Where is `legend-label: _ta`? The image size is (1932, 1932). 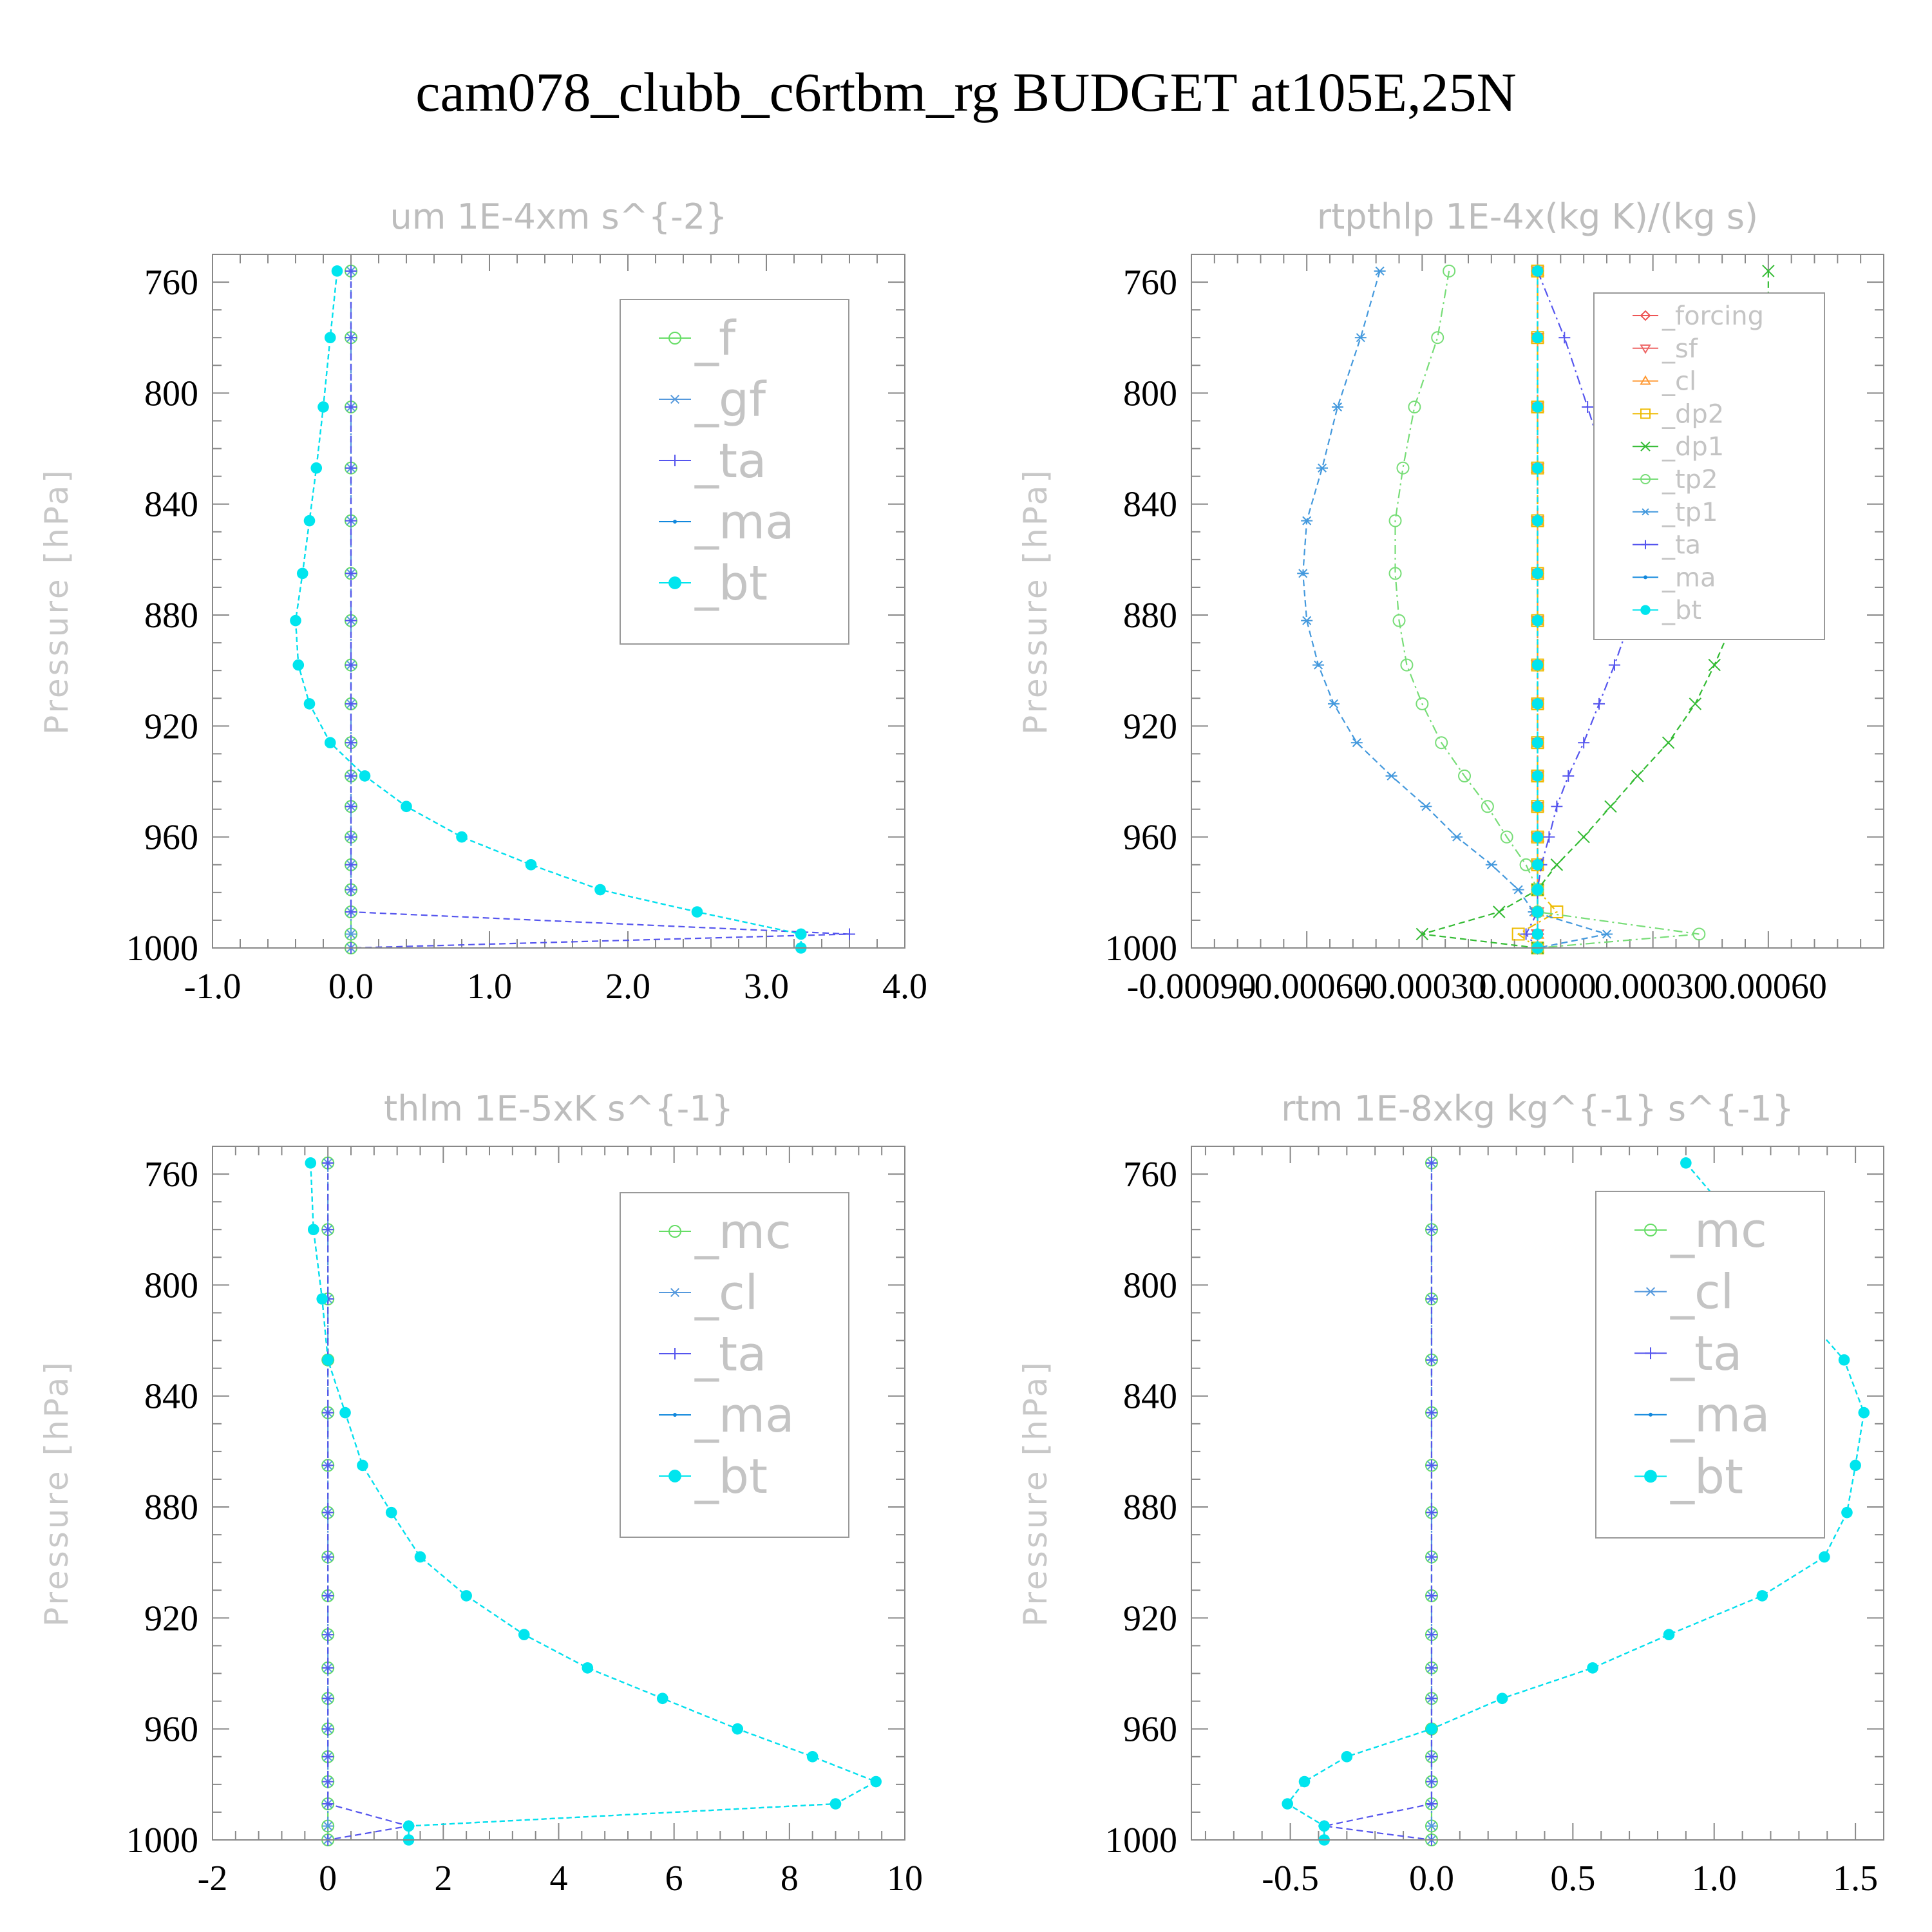 legend-label: _ta is located at coordinates (730, 1354).